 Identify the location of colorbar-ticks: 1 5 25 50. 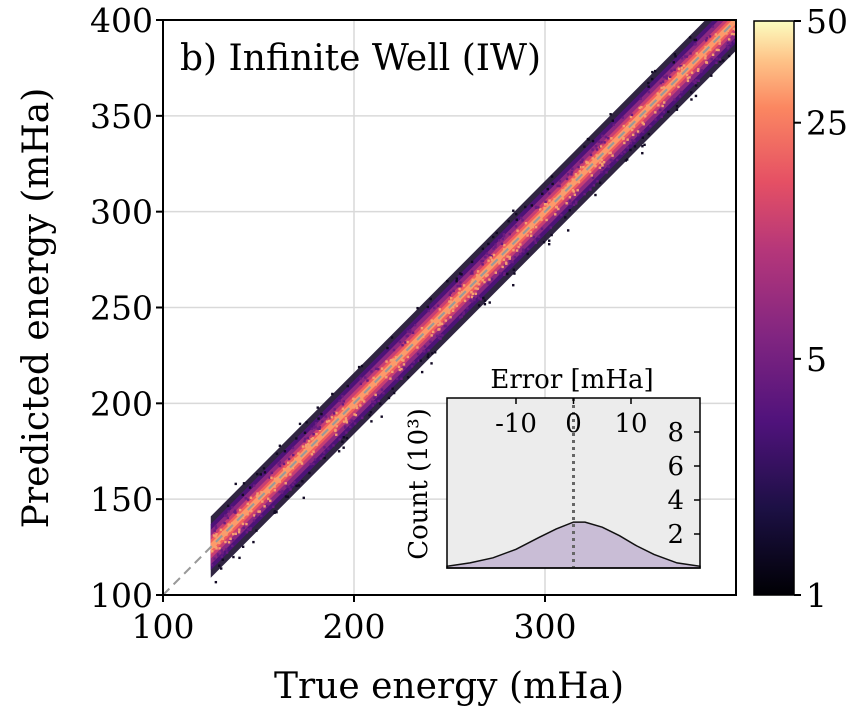
(821, 308).